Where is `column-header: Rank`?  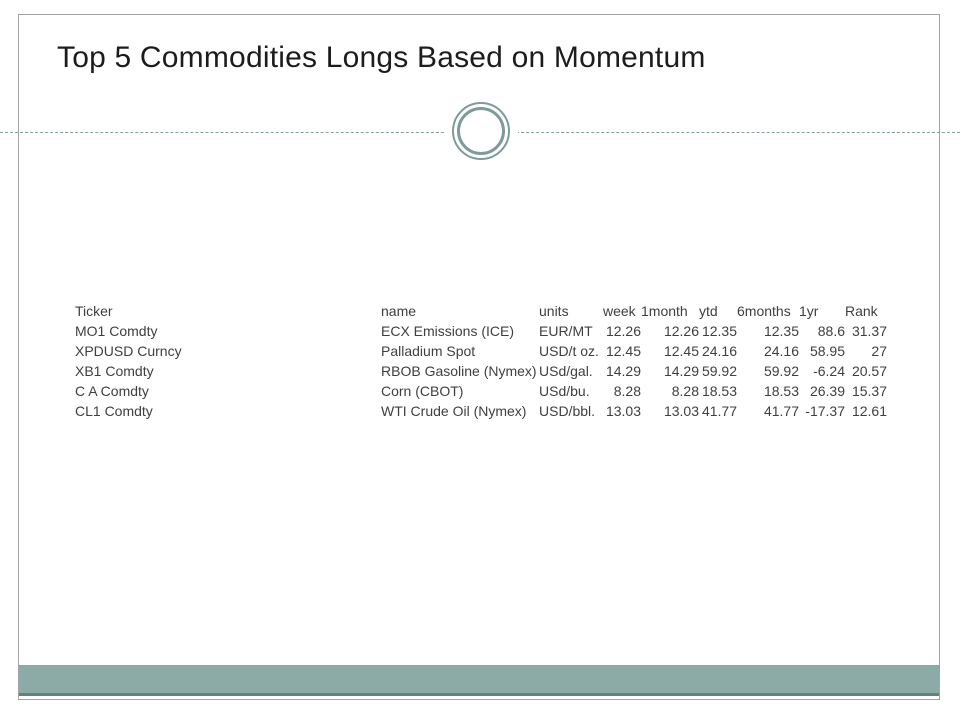
column-header: Rank is located at coordinates (861, 311).